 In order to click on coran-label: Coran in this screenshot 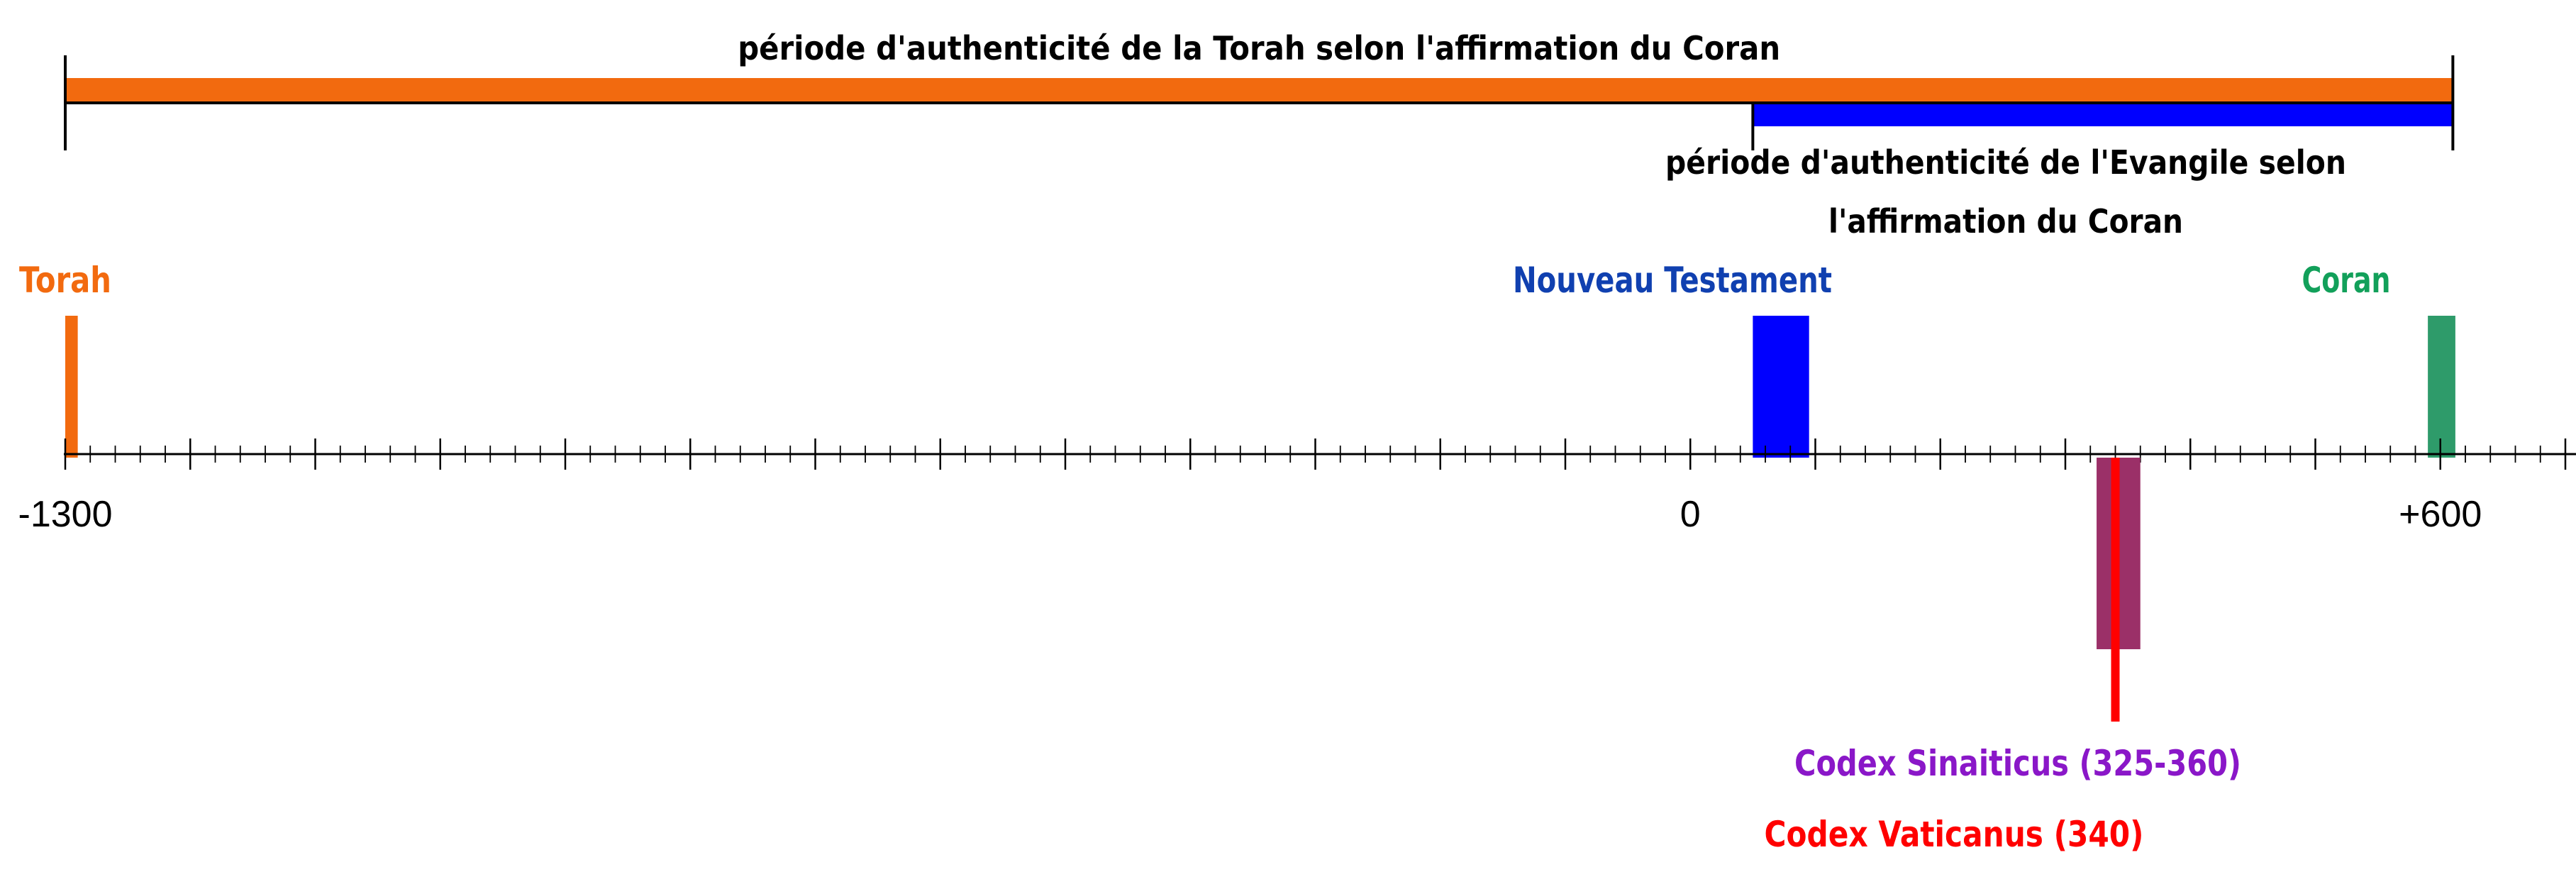, I will do `click(2346, 280)`.